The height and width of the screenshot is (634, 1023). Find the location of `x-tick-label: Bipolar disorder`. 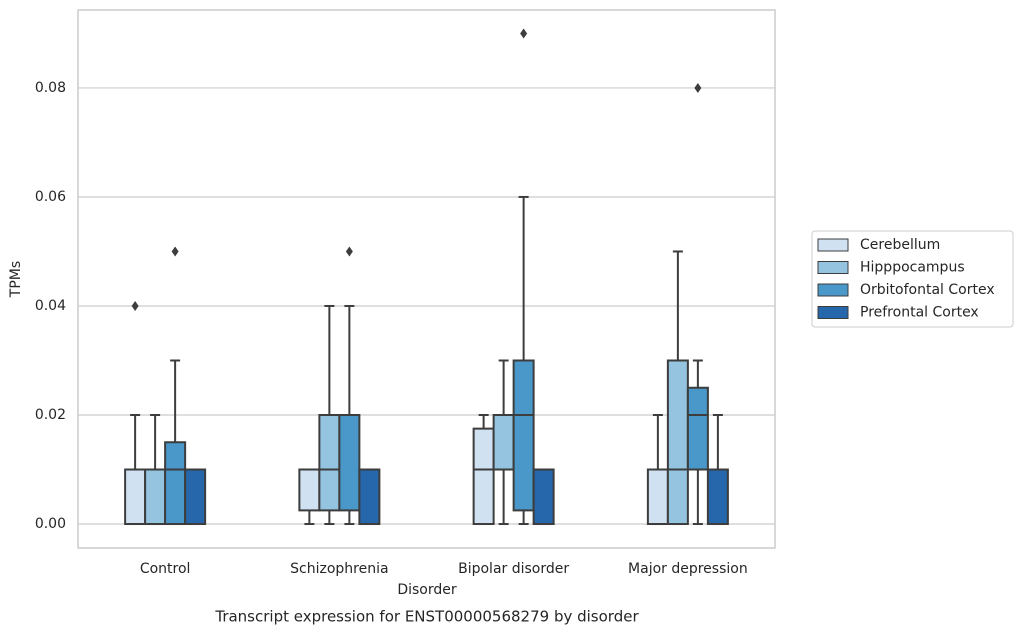

x-tick-label: Bipolar disorder is located at coordinates (513, 569).